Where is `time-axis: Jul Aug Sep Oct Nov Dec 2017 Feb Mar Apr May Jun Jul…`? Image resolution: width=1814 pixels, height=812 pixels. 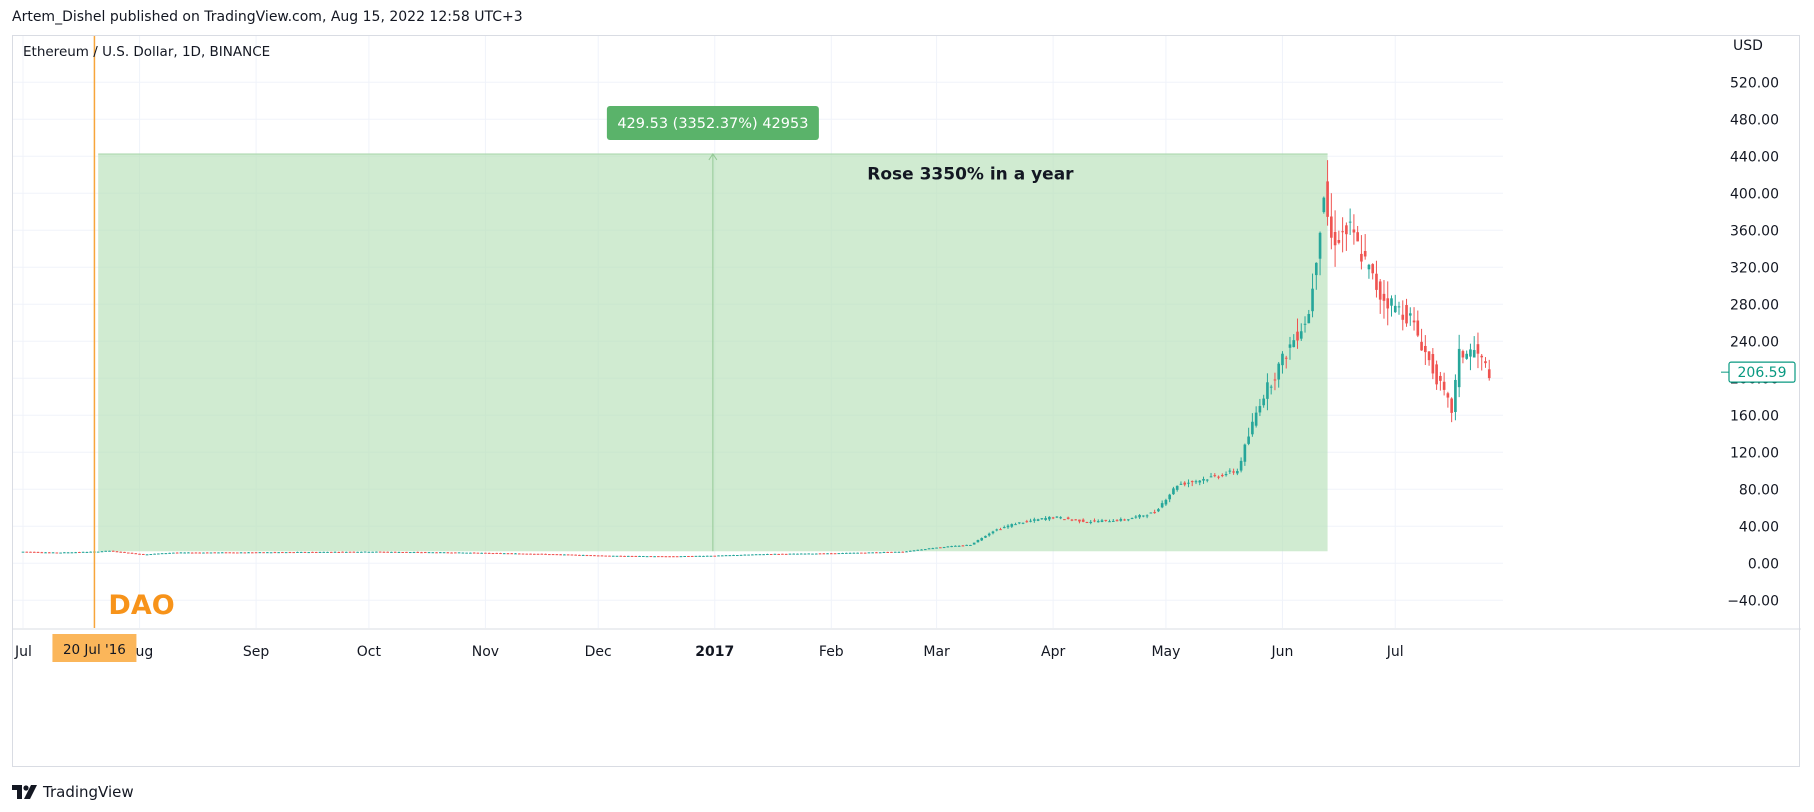
time-axis: Jul Aug Sep Oct Nov Dec 2017 Feb Mar Apr May Jun Jul… is located at coordinates (709, 648).